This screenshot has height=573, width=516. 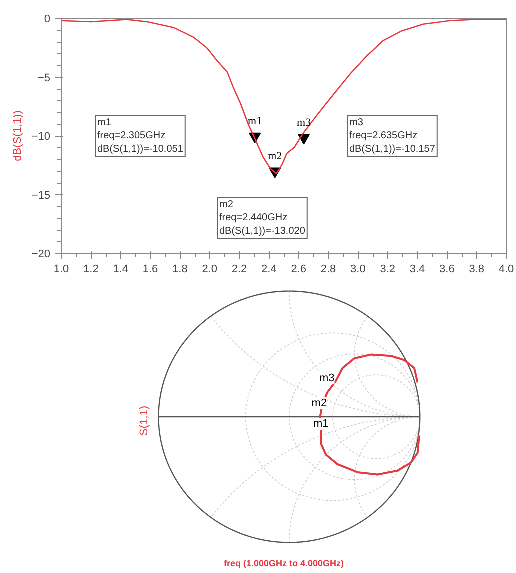 I want to click on x-tick-label: 2.4, so click(x=269, y=270).